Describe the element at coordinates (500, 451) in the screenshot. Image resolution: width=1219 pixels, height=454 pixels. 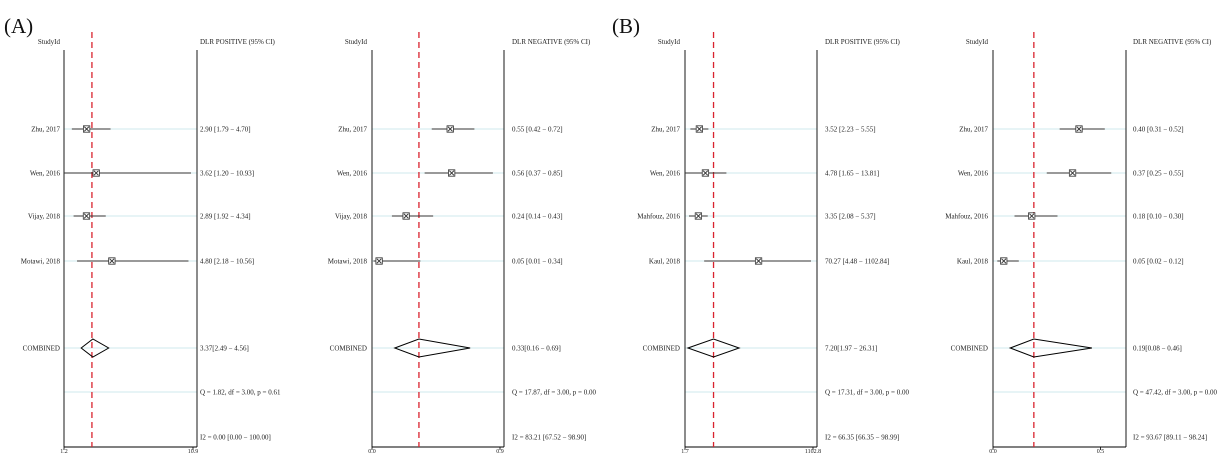
I see `x-tick-label: 0.9` at that location.